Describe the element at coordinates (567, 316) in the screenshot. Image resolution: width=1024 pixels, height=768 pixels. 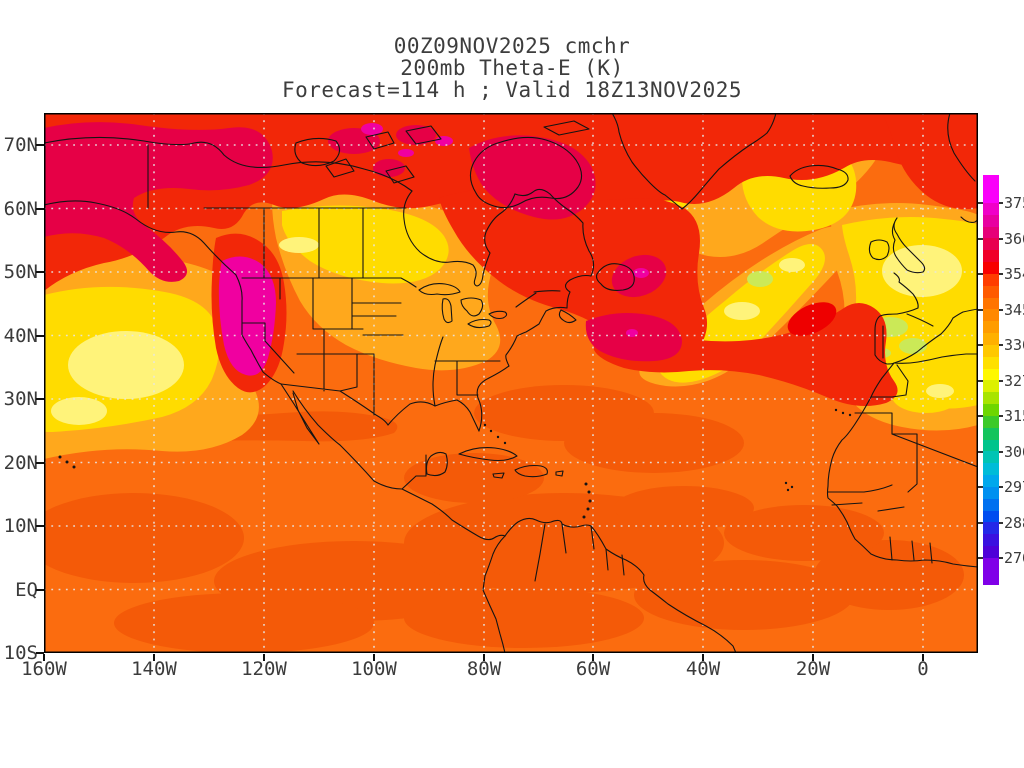
I see `coastline-nova-scotia` at that location.